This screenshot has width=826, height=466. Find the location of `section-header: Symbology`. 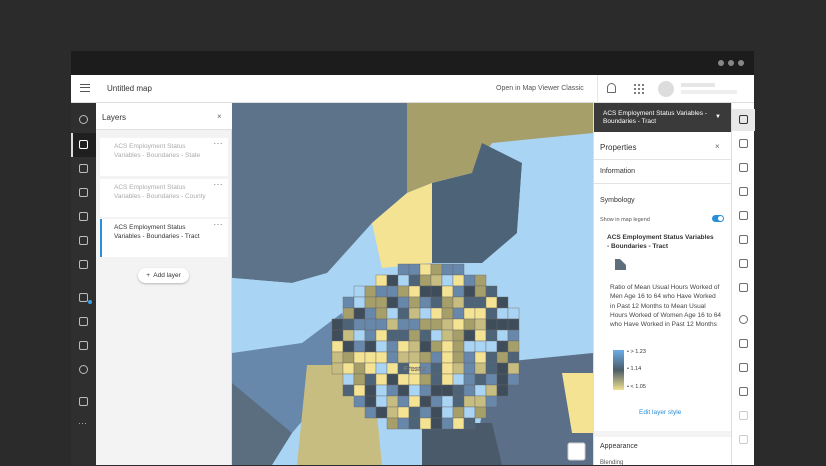

section-header: Symbology is located at coordinates (617, 200).